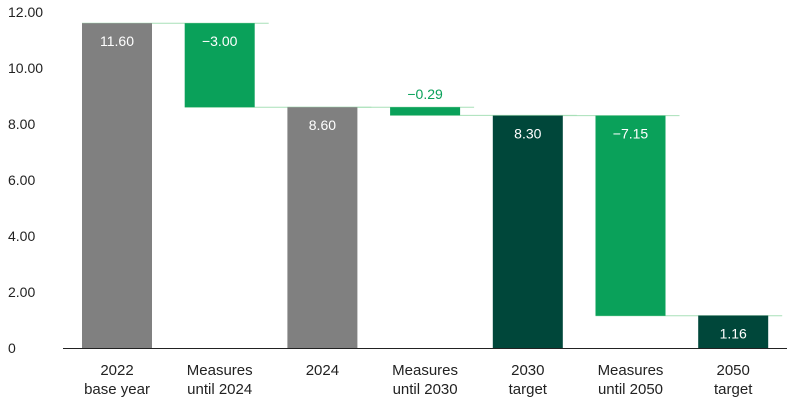  I want to click on category-label: 2022, so click(116, 370).